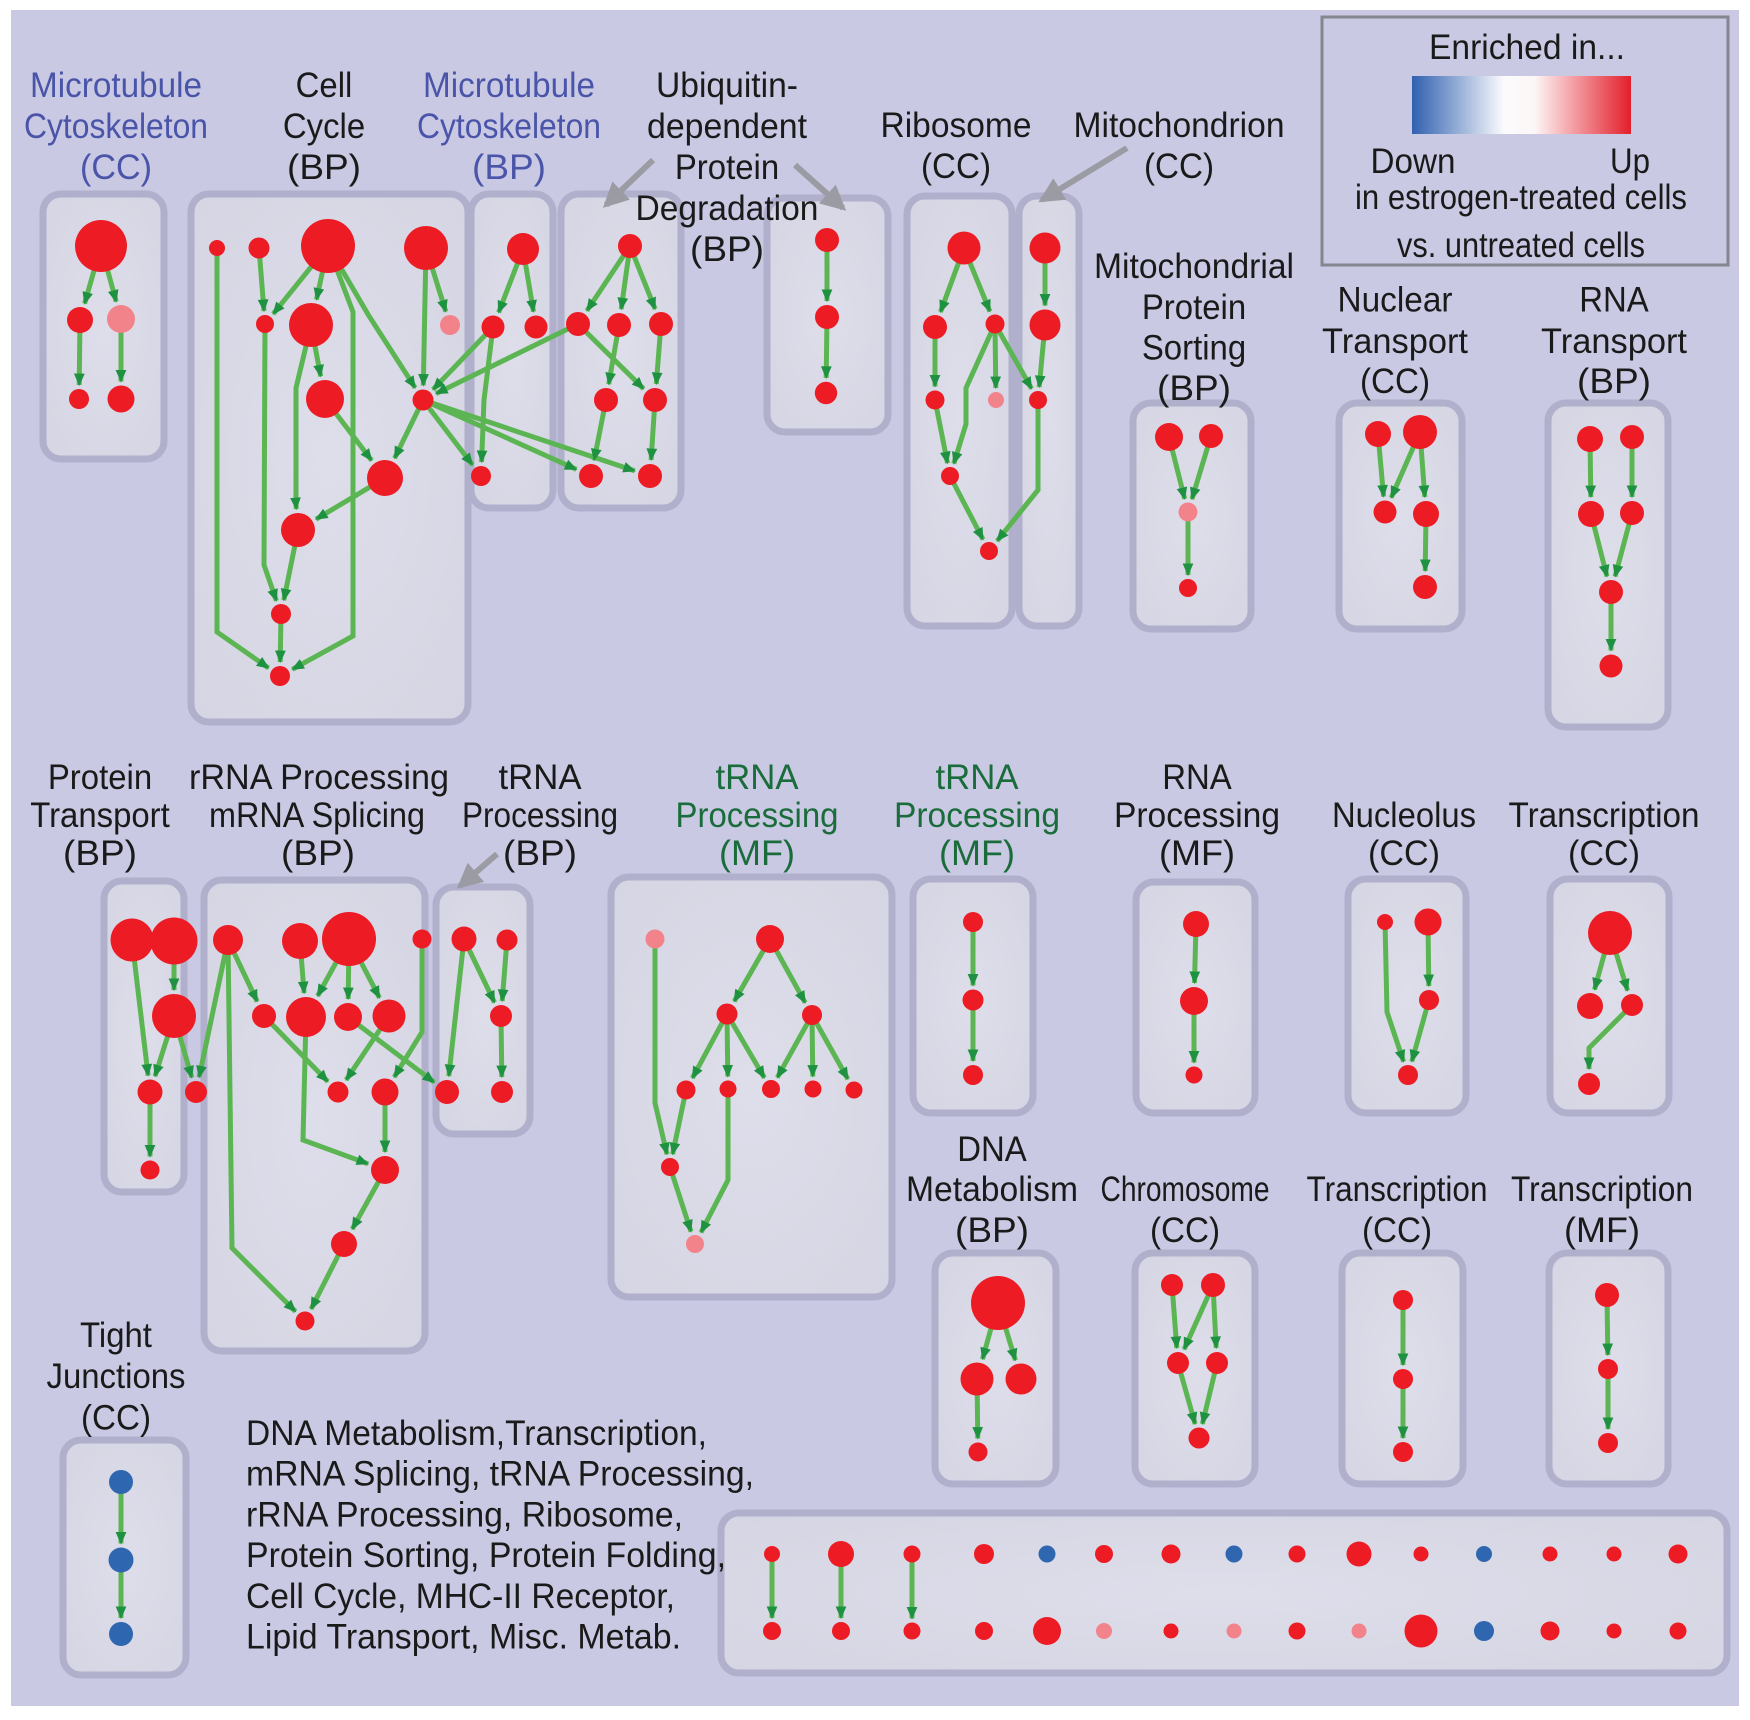  What do you see at coordinates (324, 85) in the screenshot?
I see `svg-text: Cell` at bounding box center [324, 85].